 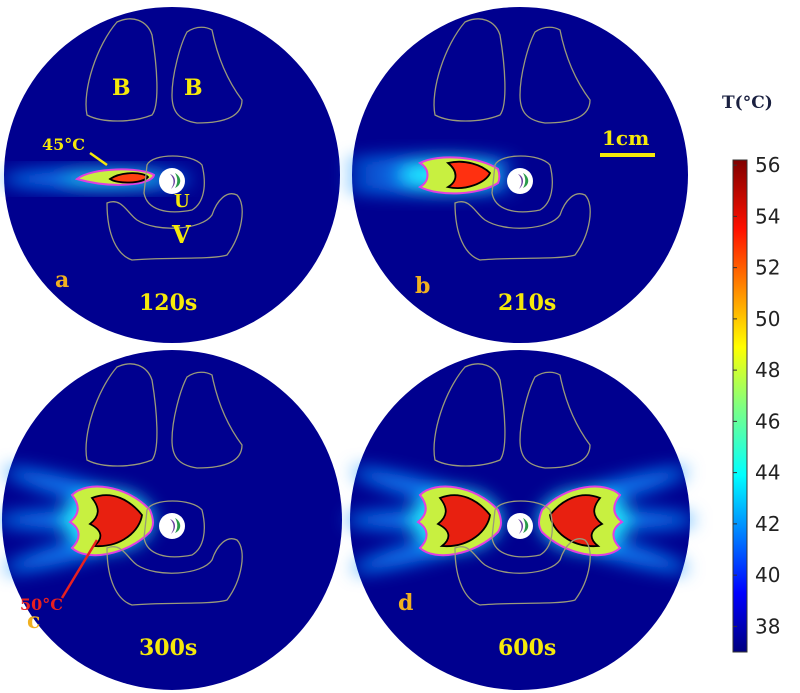 I want to click on colorbar: T(°C) 56 54 52 50 48 46 44 42 40 38, so click(x=751, y=373).